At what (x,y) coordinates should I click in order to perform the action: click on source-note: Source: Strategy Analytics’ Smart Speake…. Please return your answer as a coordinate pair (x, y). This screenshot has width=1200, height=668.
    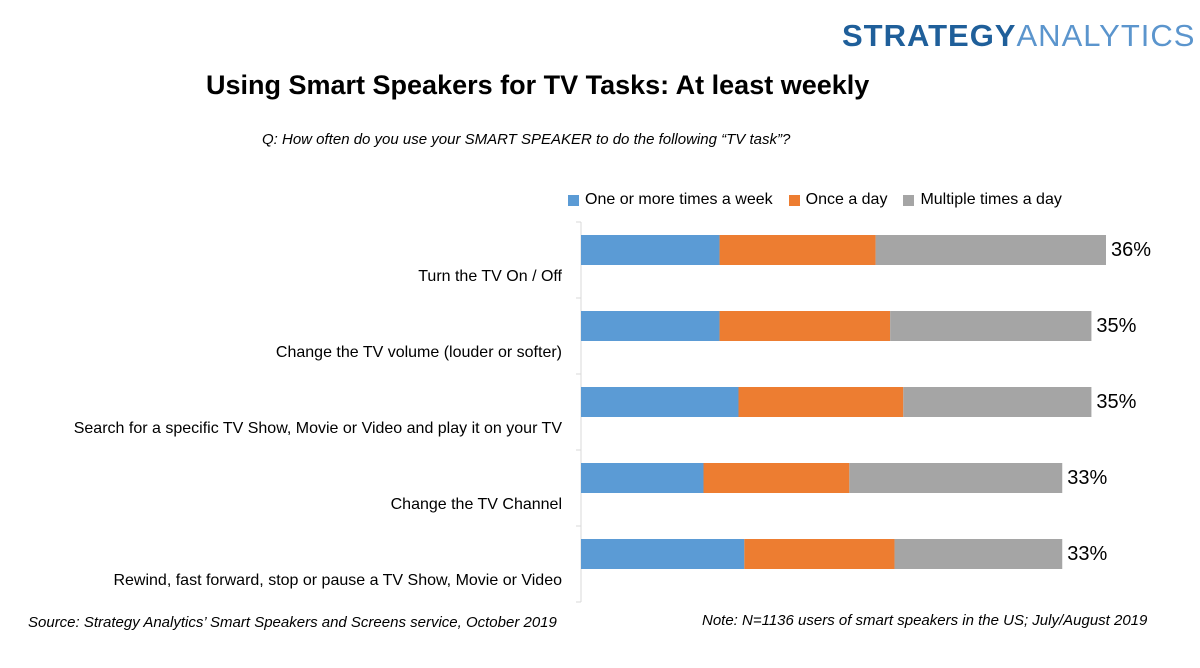
    Looking at the image, I should click on (292, 622).